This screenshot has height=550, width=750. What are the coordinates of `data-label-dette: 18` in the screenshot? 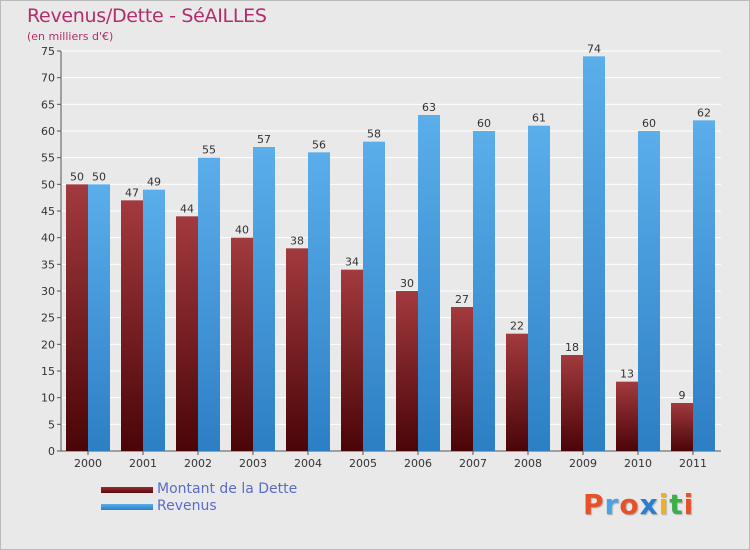 It's located at (572, 347).